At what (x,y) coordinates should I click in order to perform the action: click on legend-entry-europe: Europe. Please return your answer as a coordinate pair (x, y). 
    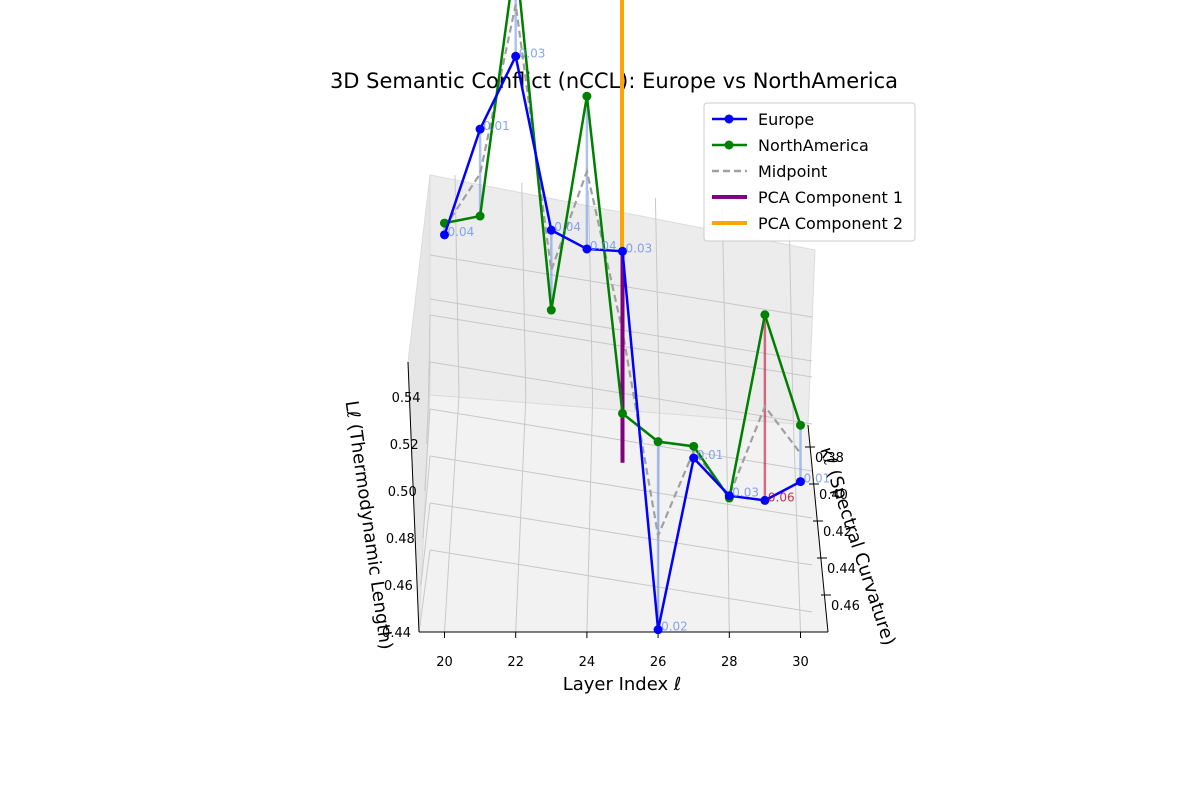
    Looking at the image, I should click on (763, 119).